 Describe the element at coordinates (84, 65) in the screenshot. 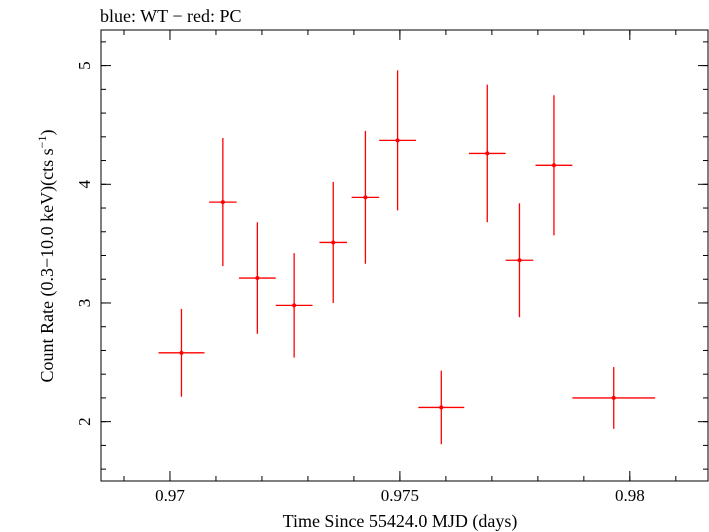

I see `y-tick-label: 5` at that location.